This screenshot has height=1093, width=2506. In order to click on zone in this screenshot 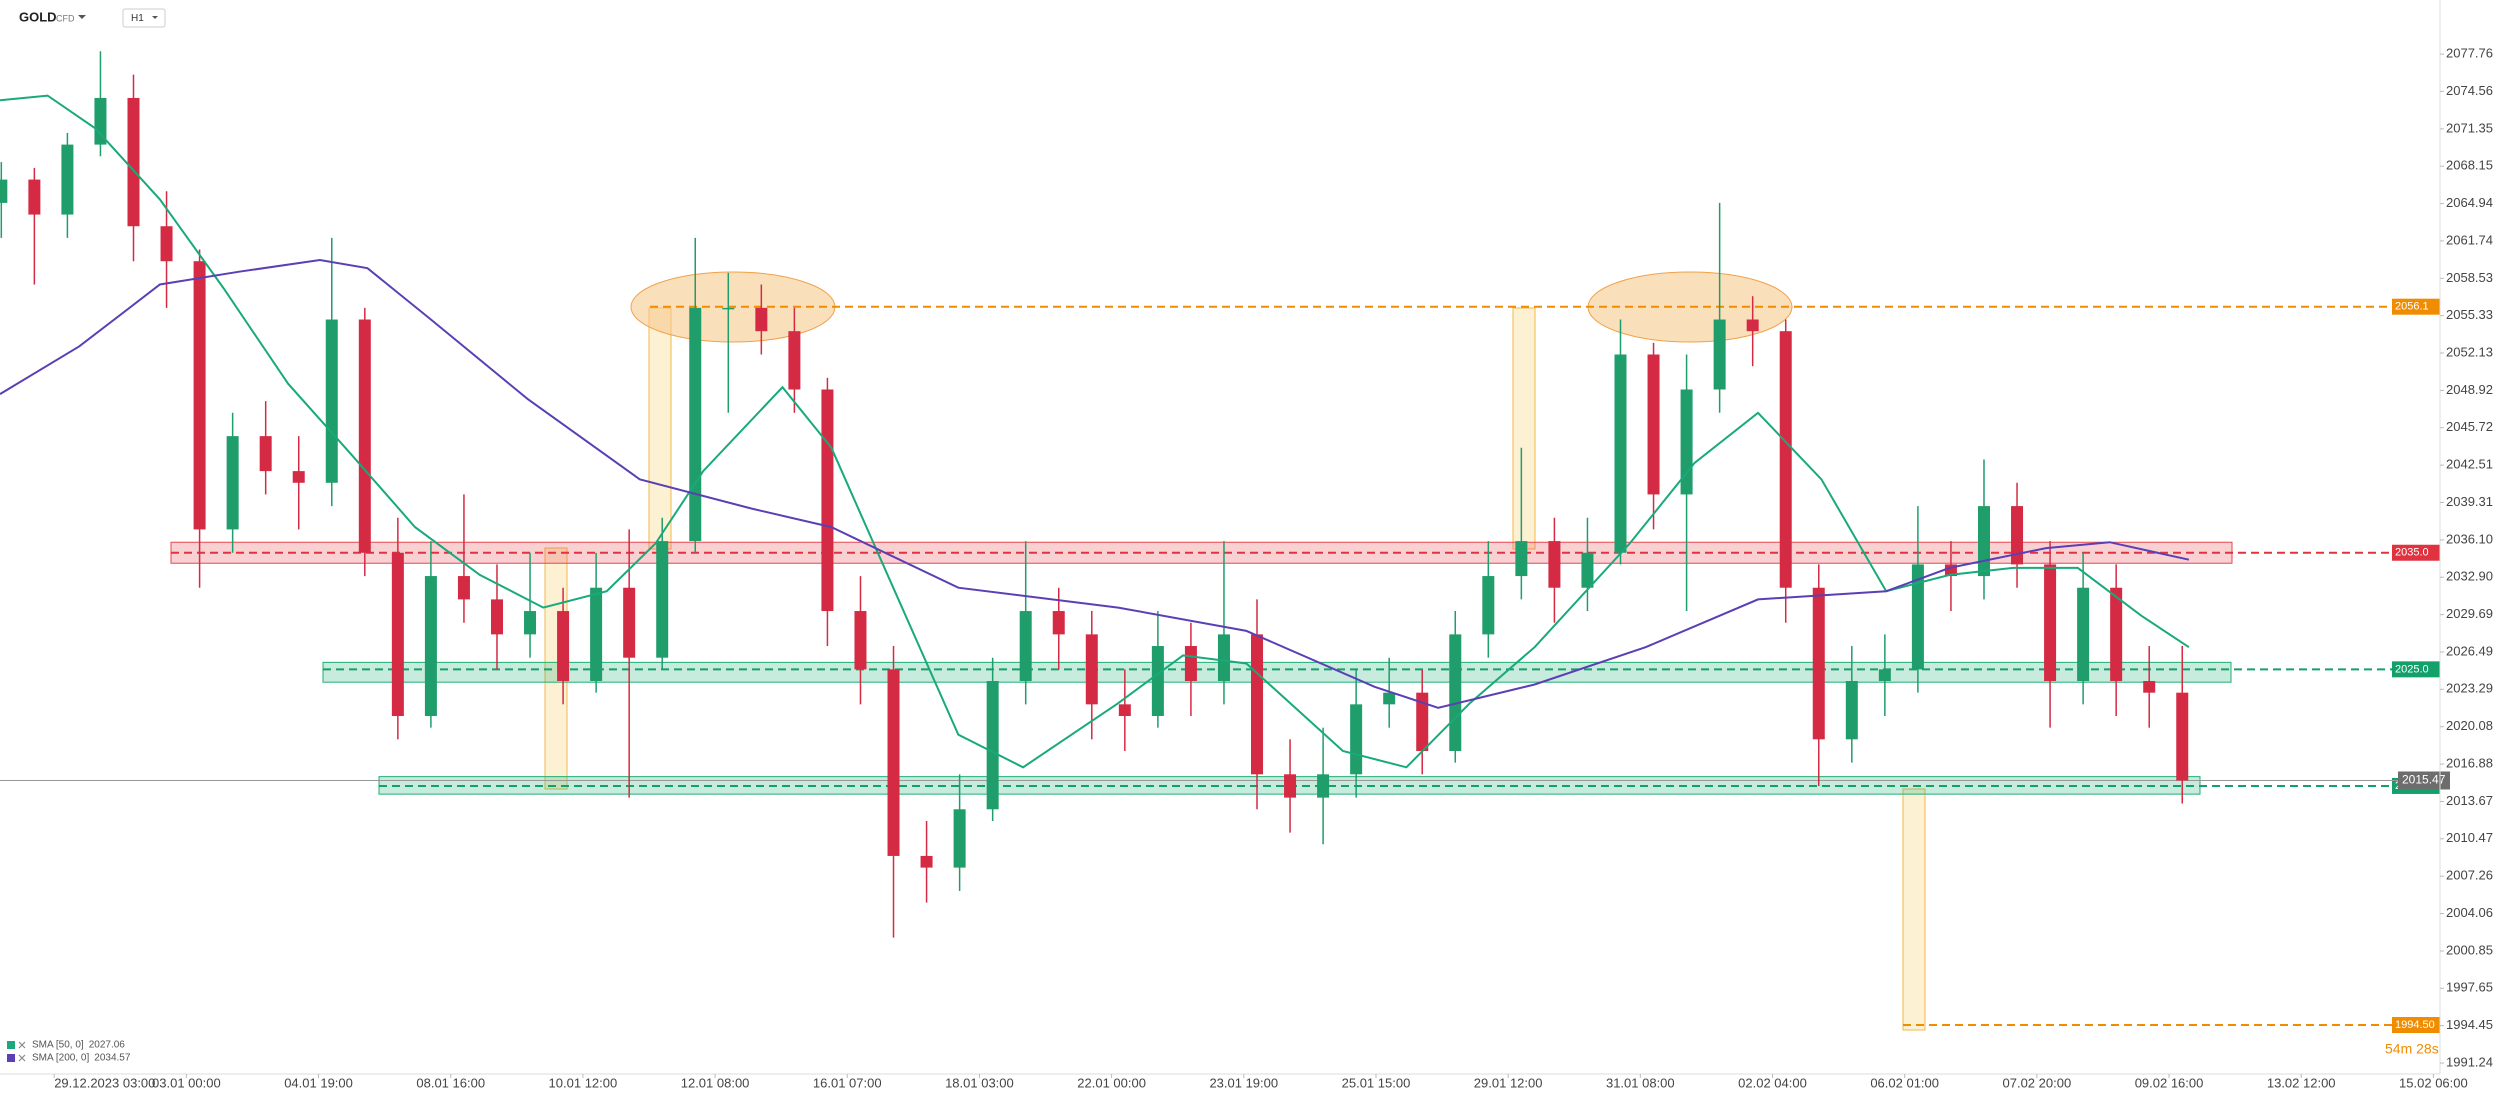, I will do `click(1277, 672)`.